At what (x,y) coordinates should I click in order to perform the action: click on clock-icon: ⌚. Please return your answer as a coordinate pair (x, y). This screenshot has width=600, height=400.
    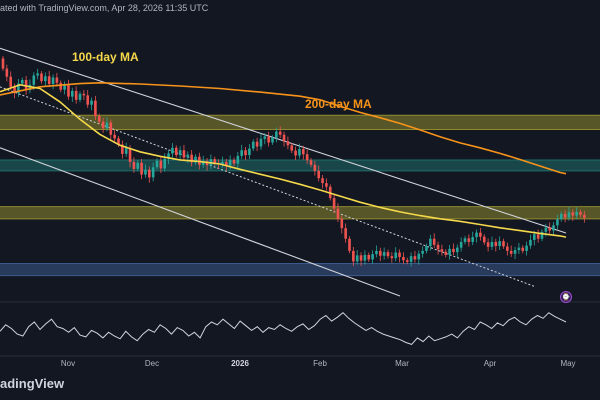
    Looking at the image, I should click on (566, 297).